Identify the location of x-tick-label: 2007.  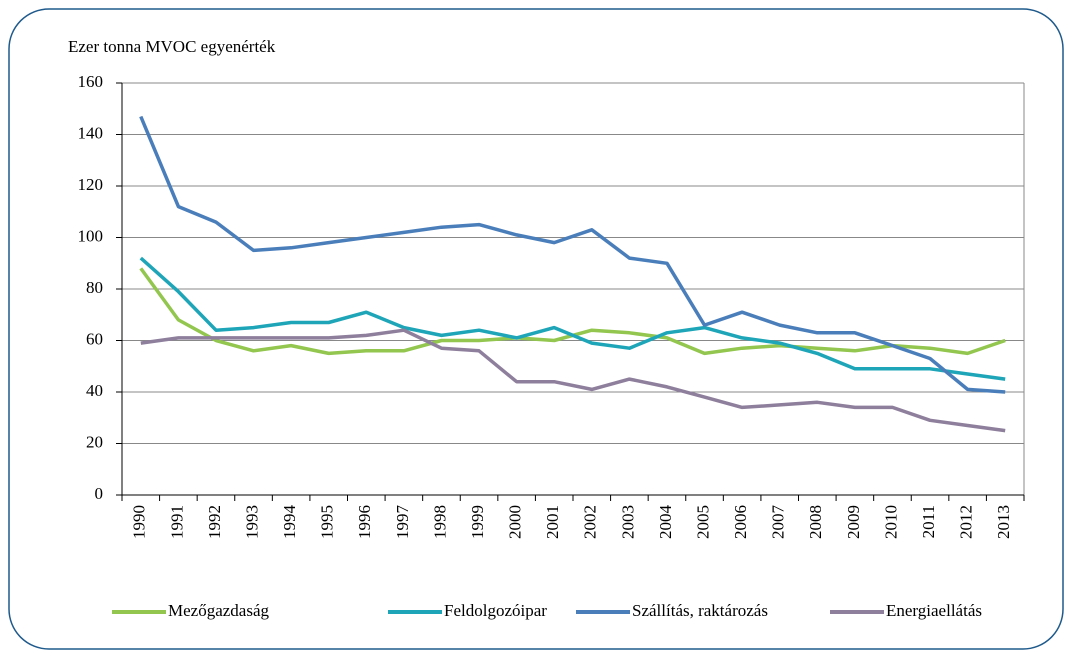
(778, 522).